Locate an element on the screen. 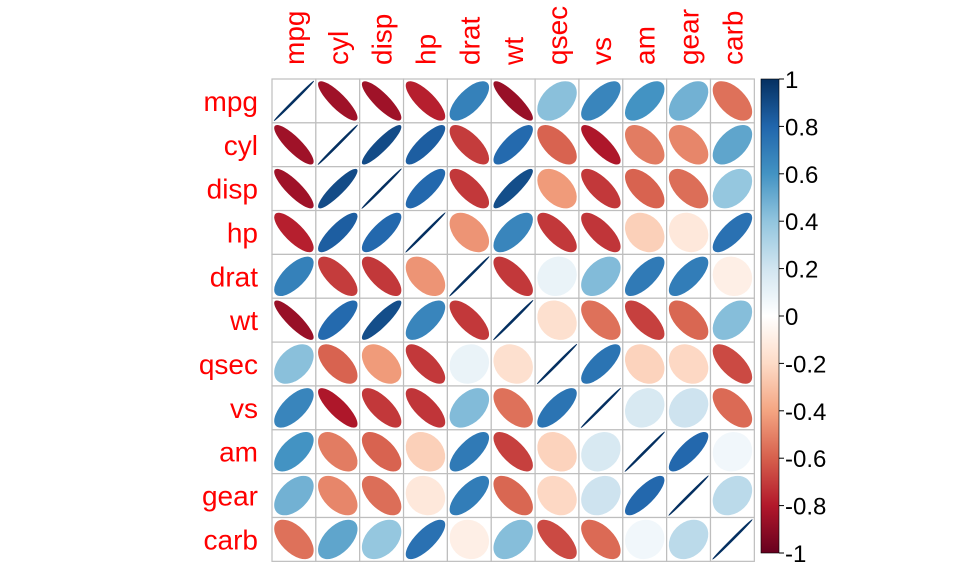  ellipse-hp-vs is located at coordinates (601, 232).